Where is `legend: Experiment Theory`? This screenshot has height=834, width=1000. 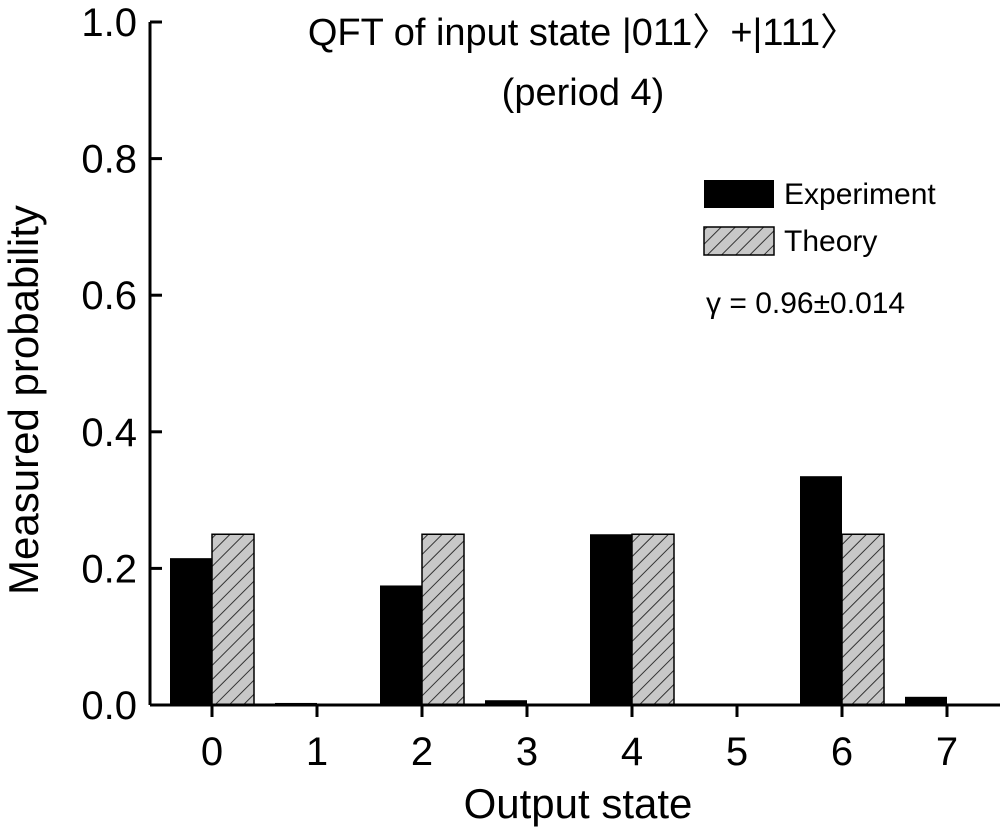 legend: Experiment Theory is located at coordinates (819, 218).